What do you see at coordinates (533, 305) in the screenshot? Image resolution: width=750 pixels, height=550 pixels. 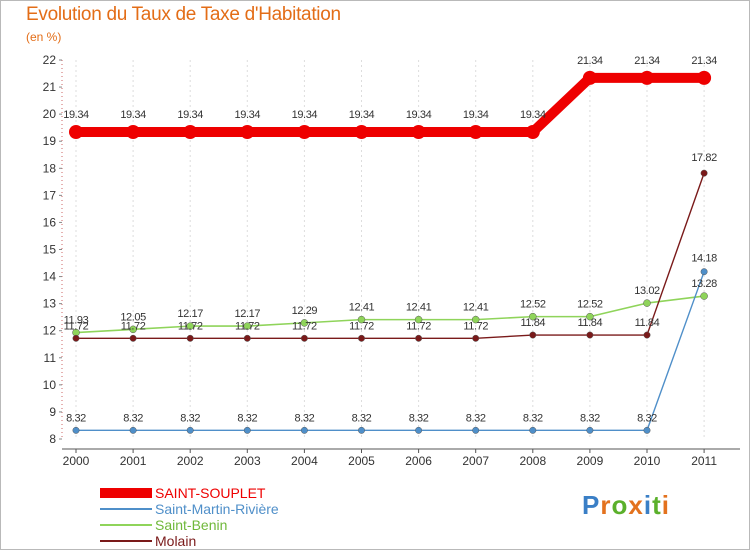 I see `data-label: 12.52` at bounding box center [533, 305].